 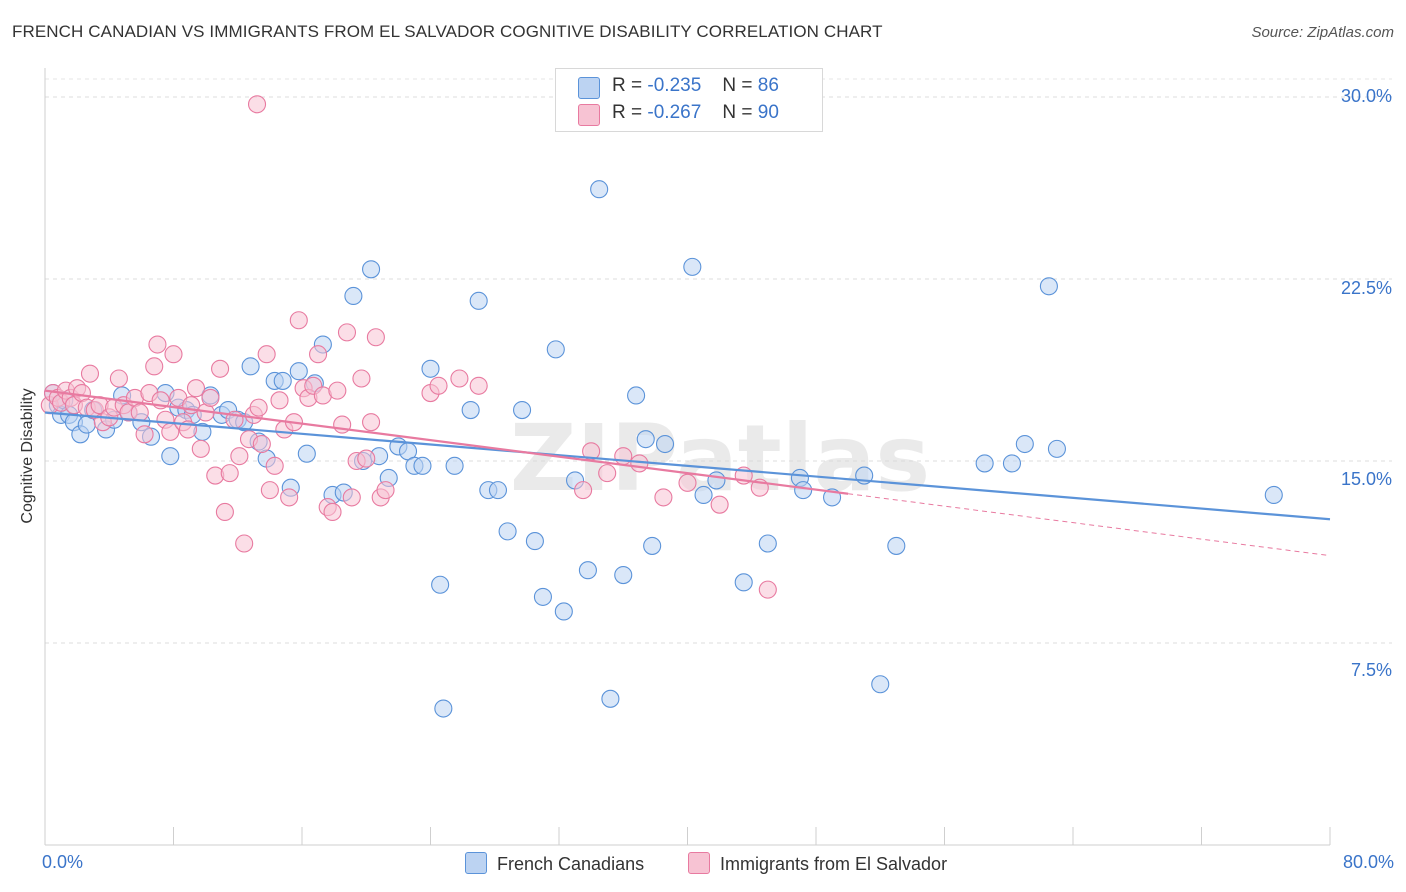 What do you see at coordinates (674, 112) in the screenshot?
I see `r-value: -0.267` at bounding box center [674, 112].